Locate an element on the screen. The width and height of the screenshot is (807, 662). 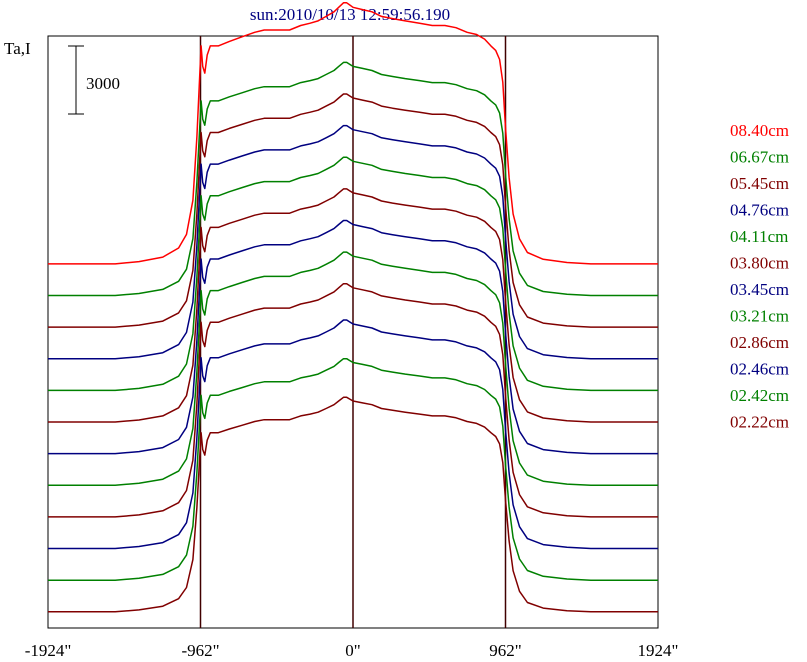
legend-entry-03.80cm: 03.80cm is located at coordinates (759, 263).